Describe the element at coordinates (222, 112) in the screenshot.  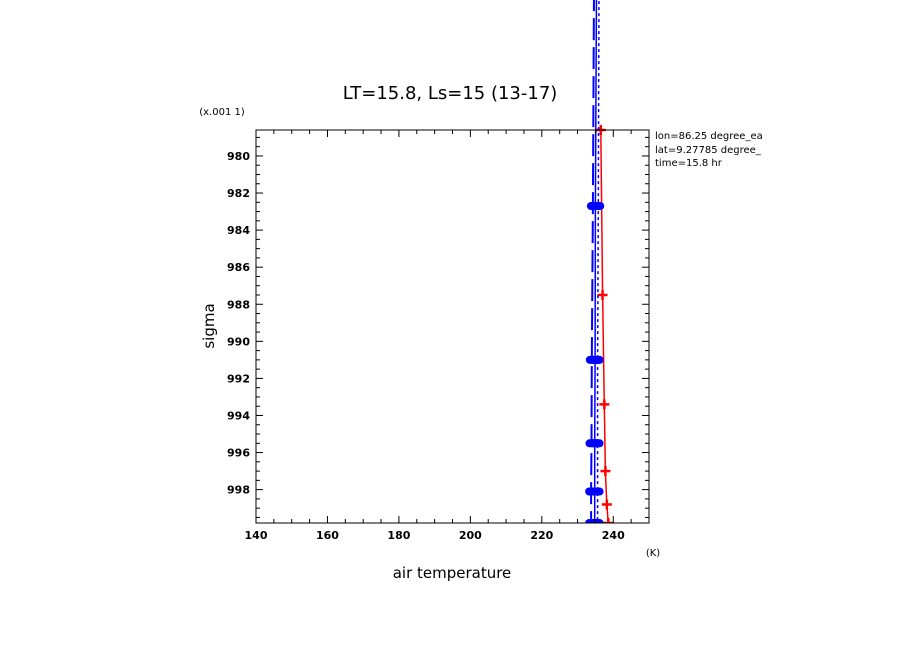
I see `y-scale-note: (x.001 1)` at that location.